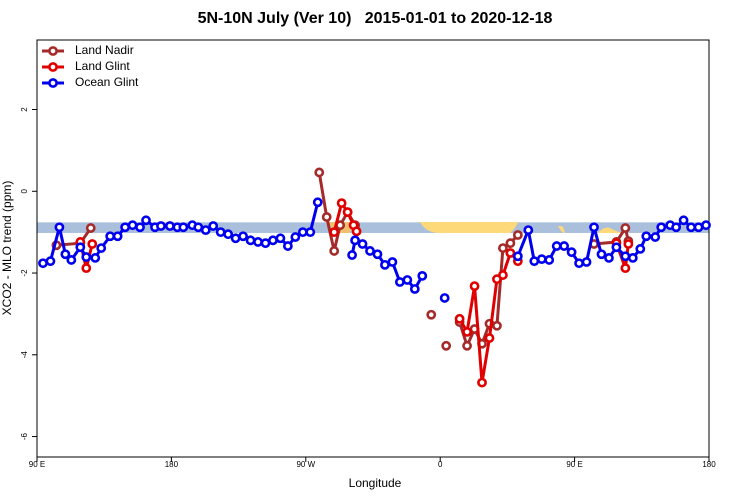  What do you see at coordinates (561, 229) in the screenshot?
I see `land` at bounding box center [561, 229].